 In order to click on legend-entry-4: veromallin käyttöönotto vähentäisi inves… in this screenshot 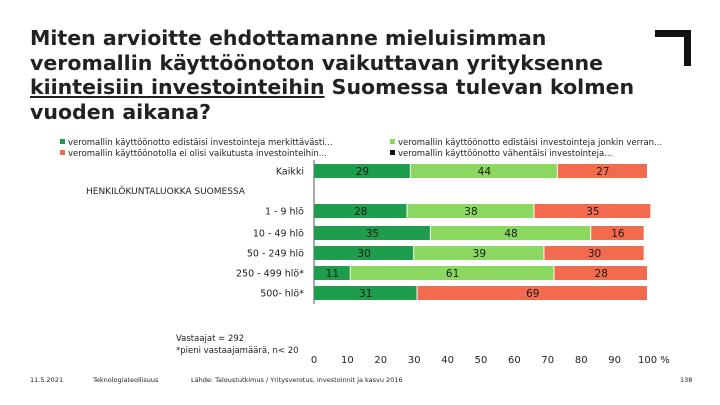, I will do `click(501, 154)`.